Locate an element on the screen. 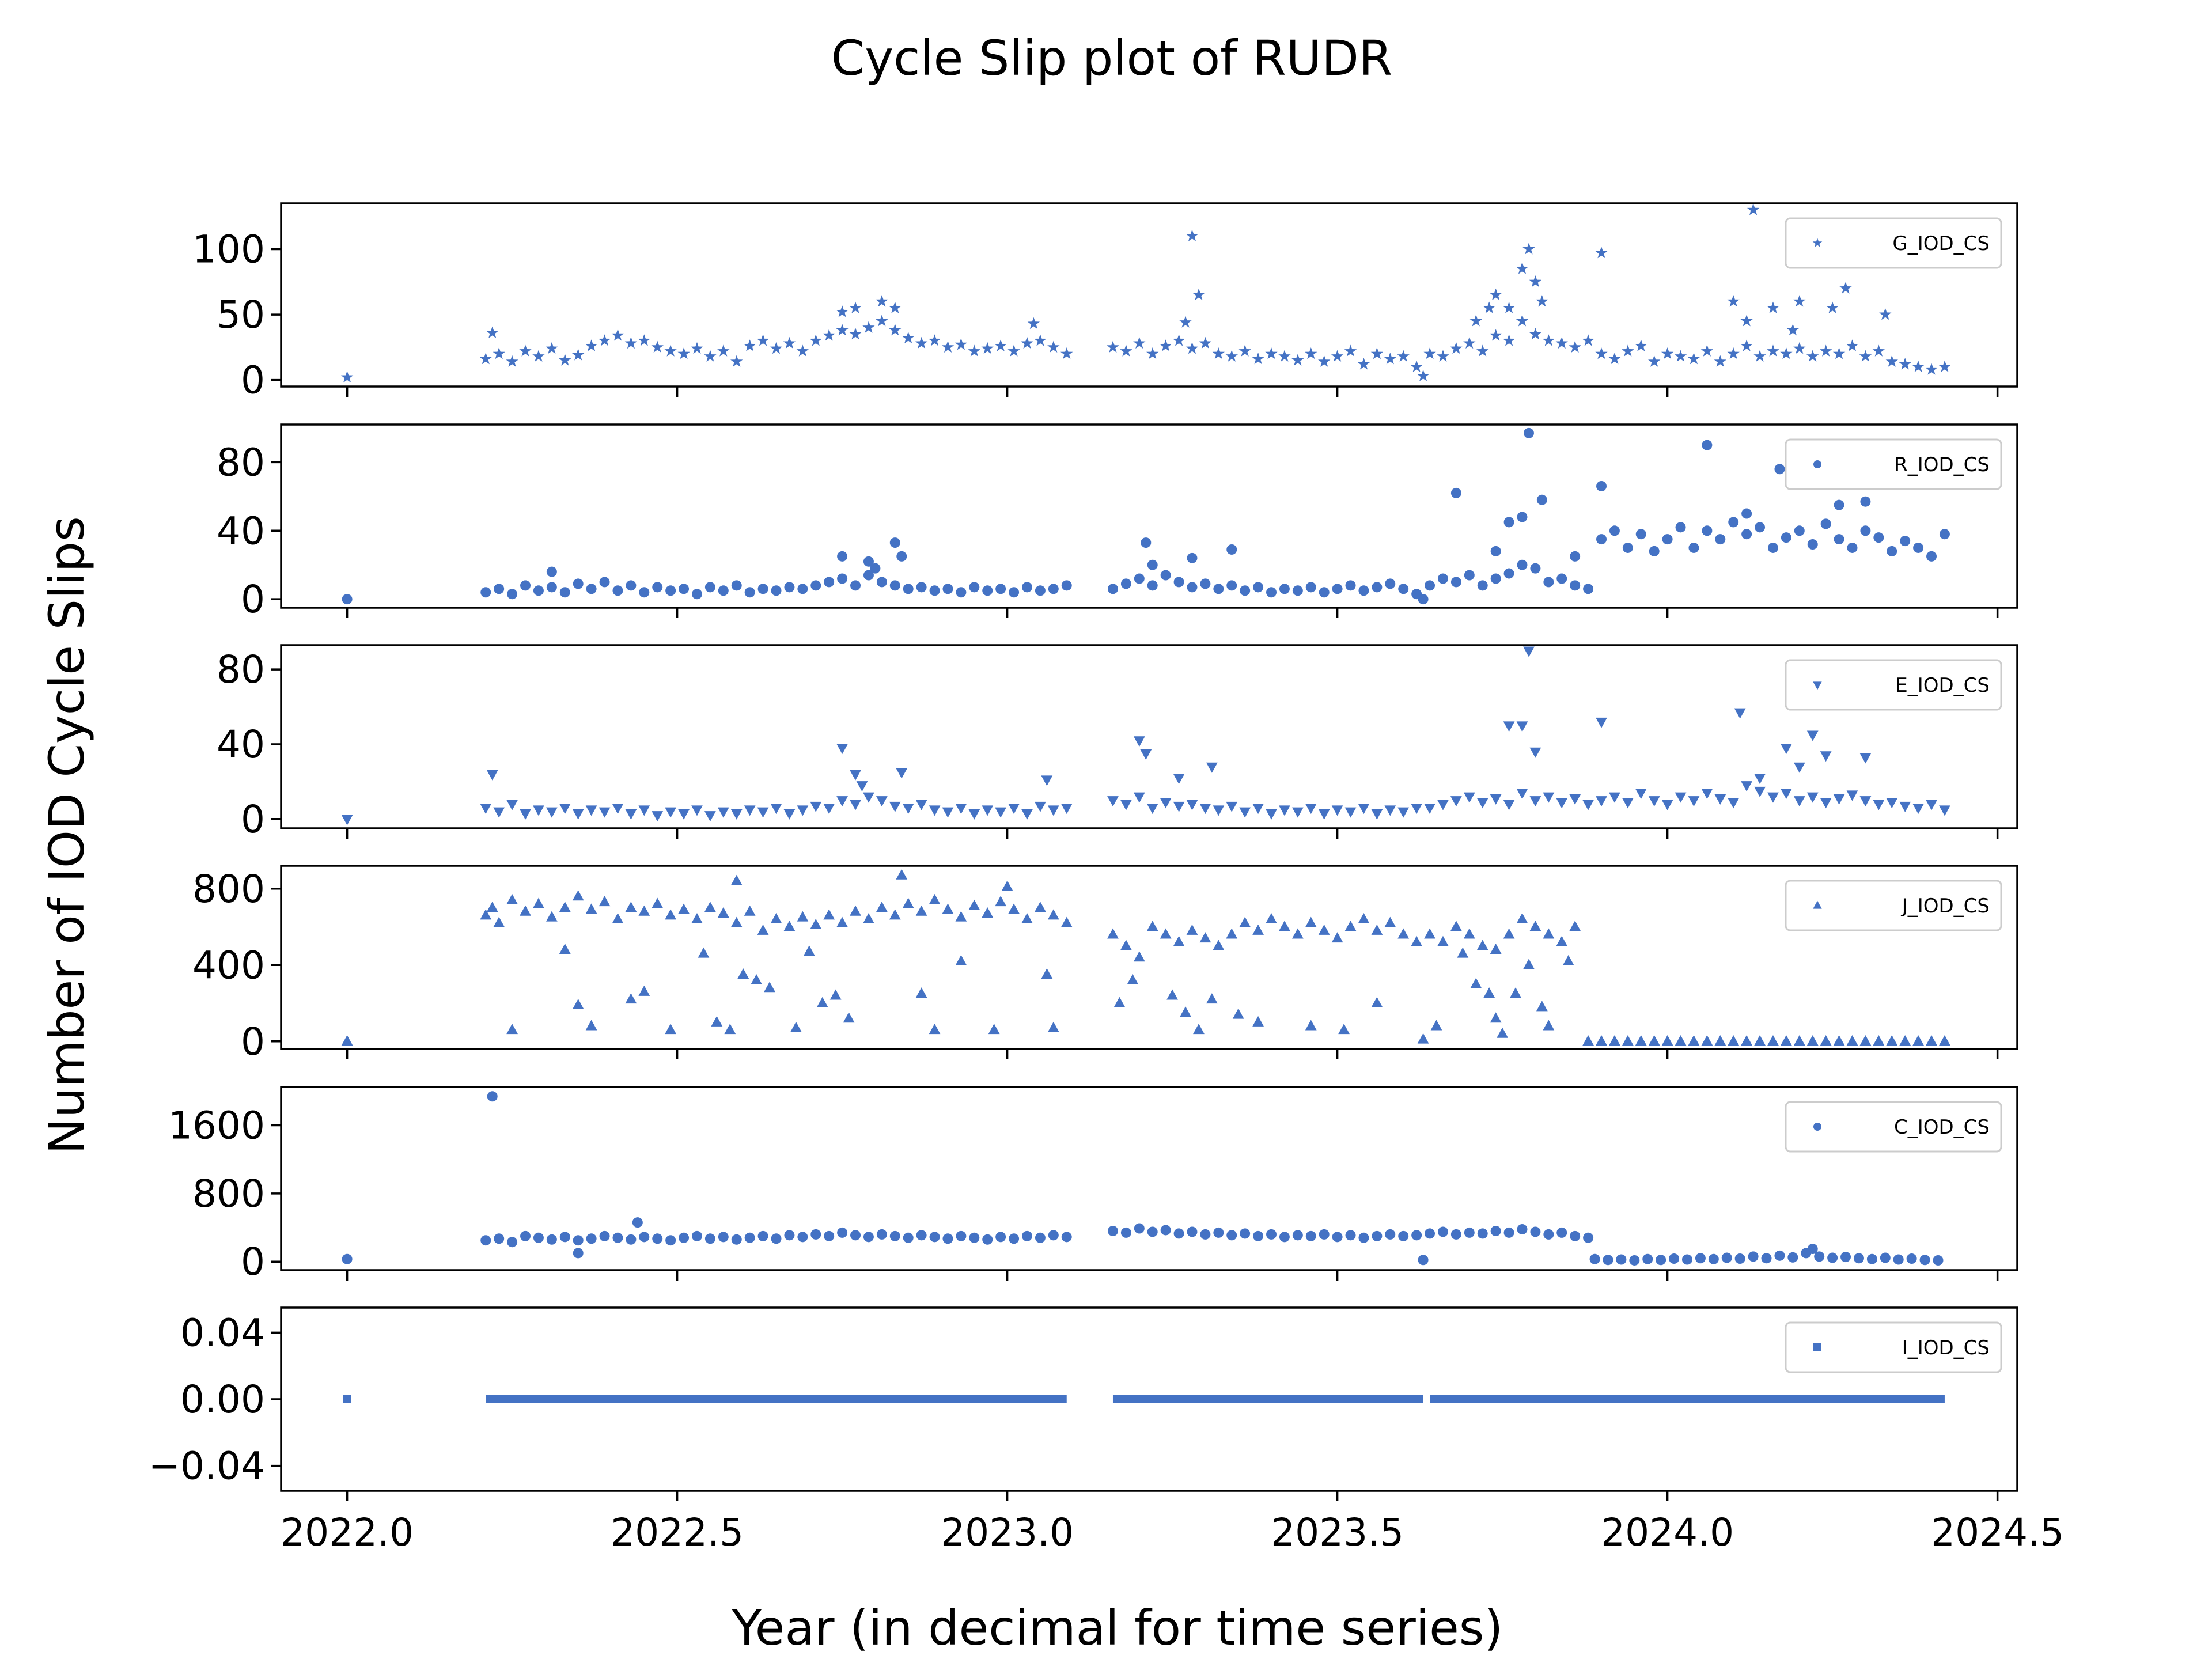 The width and height of the screenshot is (2212, 1659). x-tick-label: 2022.5 is located at coordinates (677, 1532).